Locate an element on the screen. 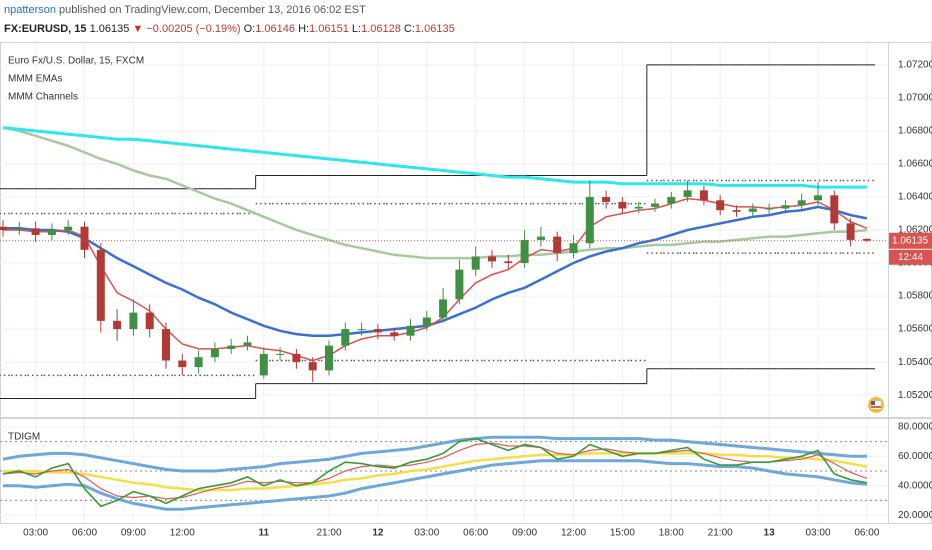 This screenshot has height=550, width=932. last-price-label: 1.06135 is located at coordinates (910, 240).